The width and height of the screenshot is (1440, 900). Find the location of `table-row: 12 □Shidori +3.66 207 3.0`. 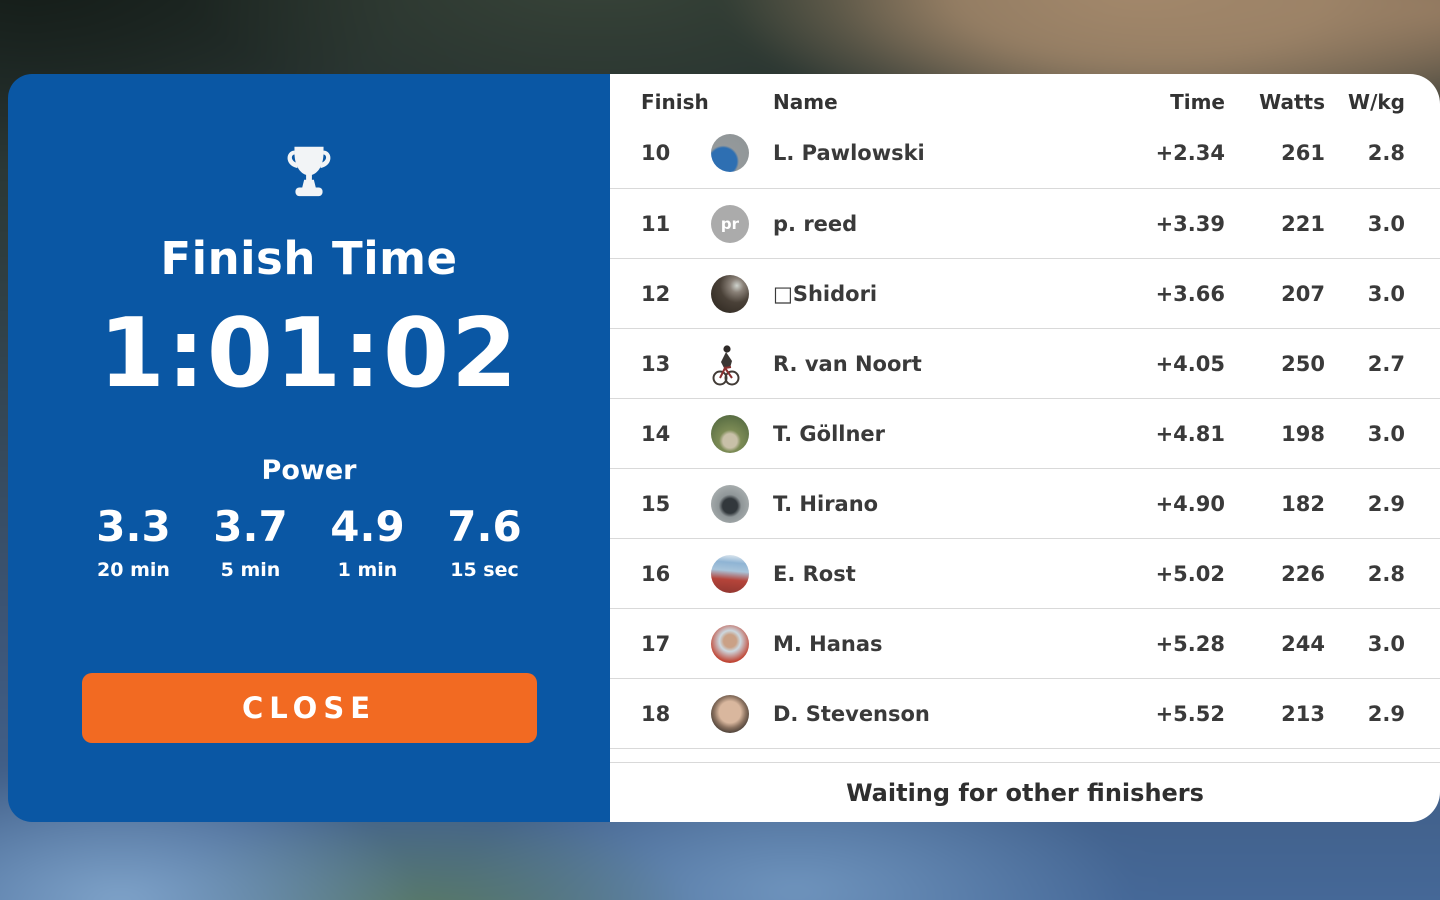

table-row: 12 □Shidori +3.66 207 3.0 is located at coordinates (1025, 293).